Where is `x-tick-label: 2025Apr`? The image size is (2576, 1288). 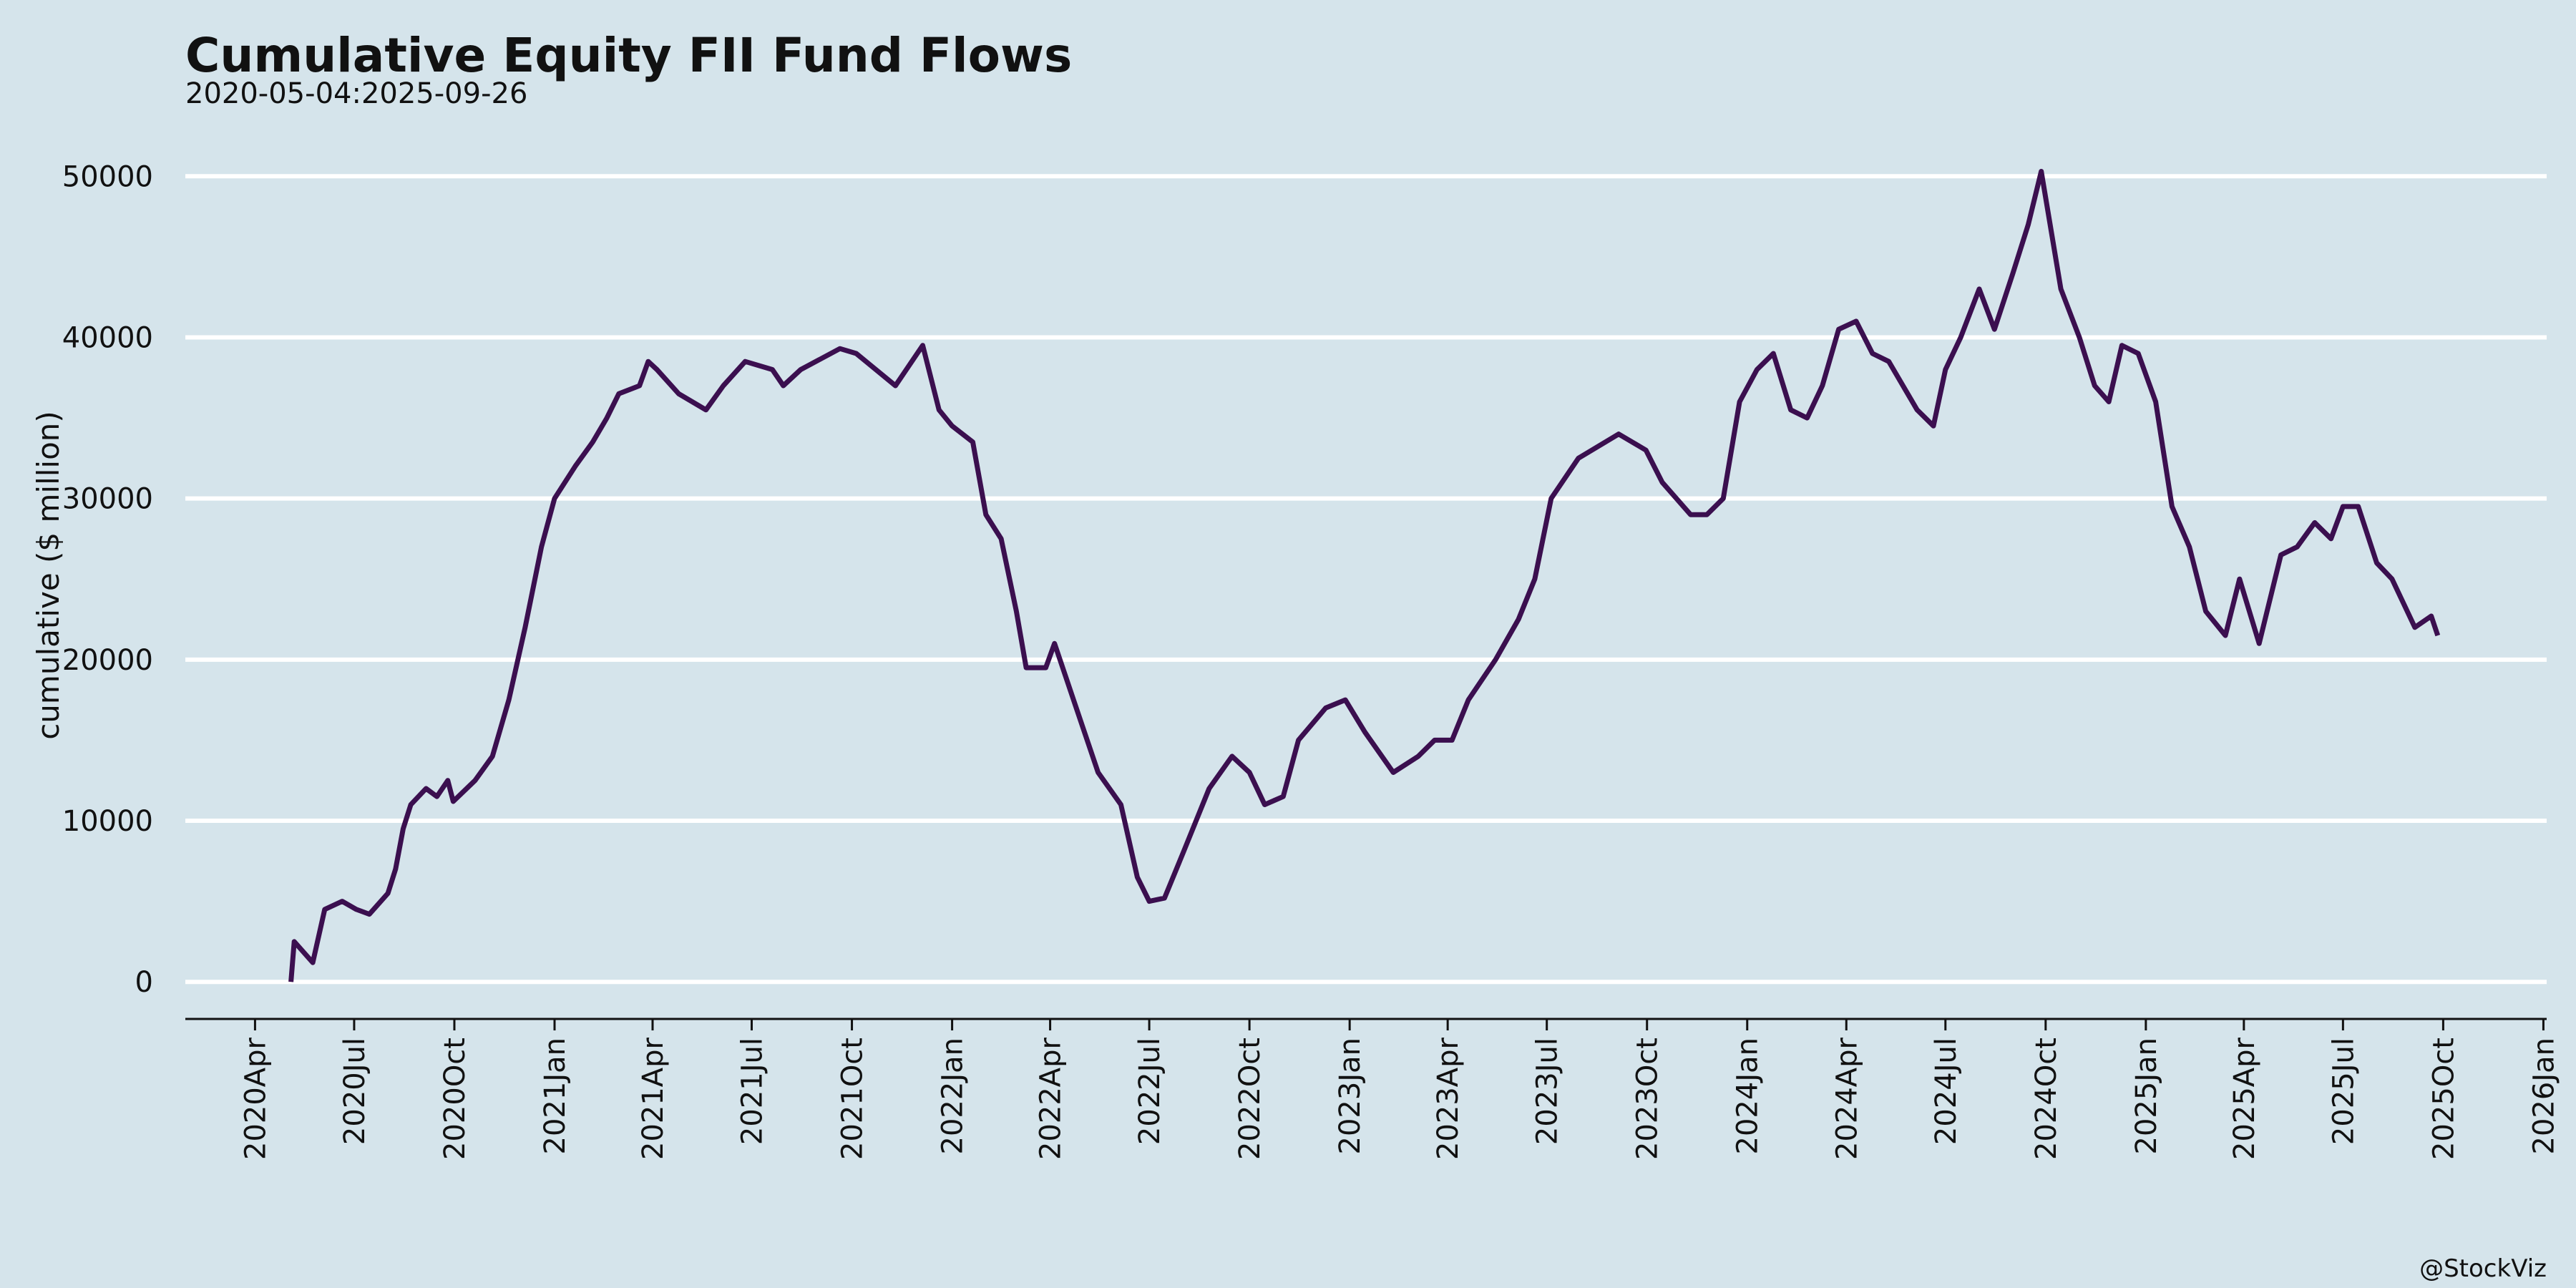 x-tick-label: 2025Apr is located at coordinates (2244, 1098).